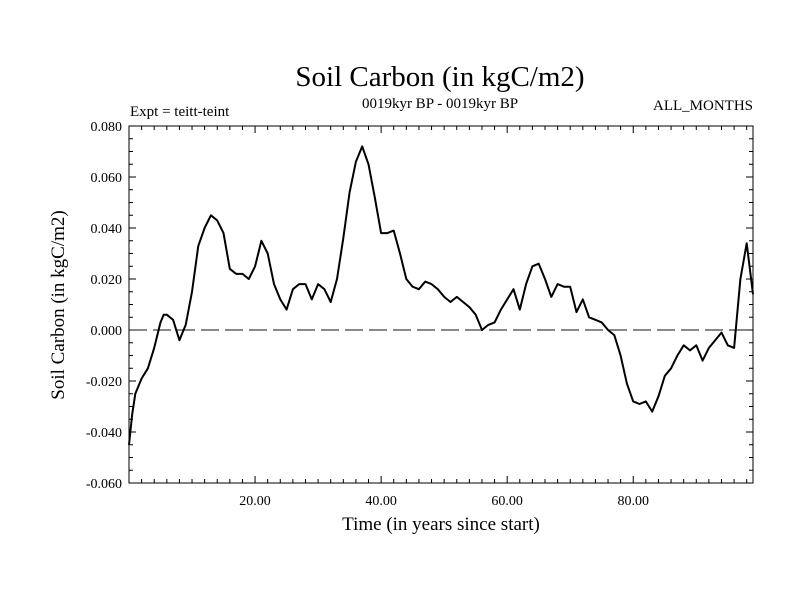 The width and height of the screenshot is (800, 600). What do you see at coordinates (104, 382) in the screenshot?
I see `y-tick-label: -0.020` at bounding box center [104, 382].